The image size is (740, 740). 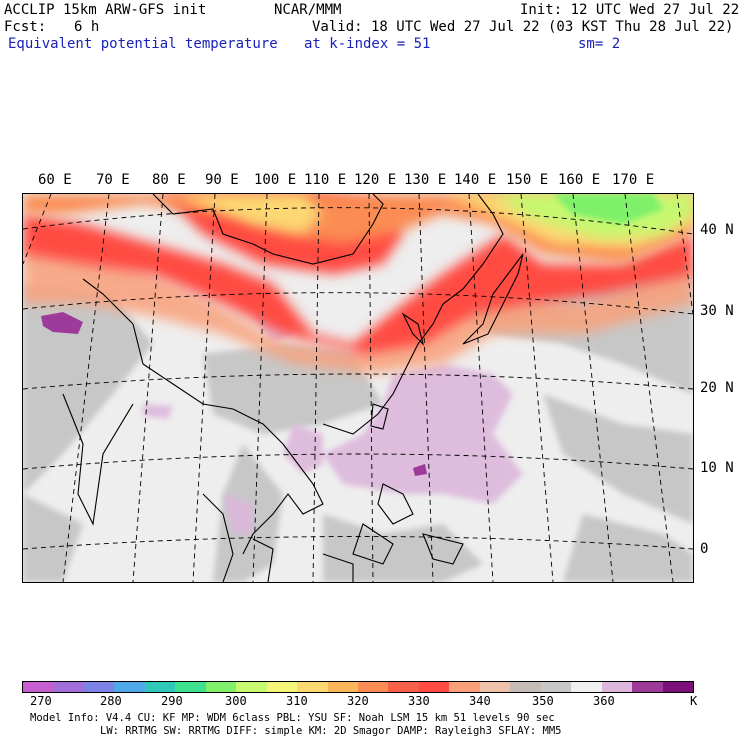 I want to click on colorbar-label-310: 310, so click(x=297, y=701).